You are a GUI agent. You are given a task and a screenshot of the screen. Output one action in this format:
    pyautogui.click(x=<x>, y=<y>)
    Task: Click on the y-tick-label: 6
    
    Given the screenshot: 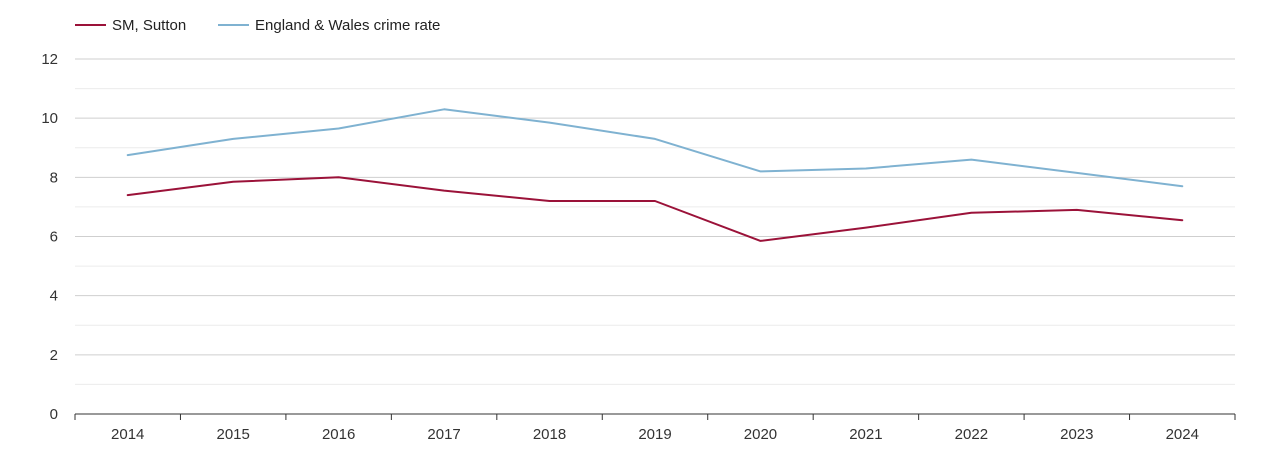 What is the action you would take?
    pyautogui.click(x=54, y=237)
    